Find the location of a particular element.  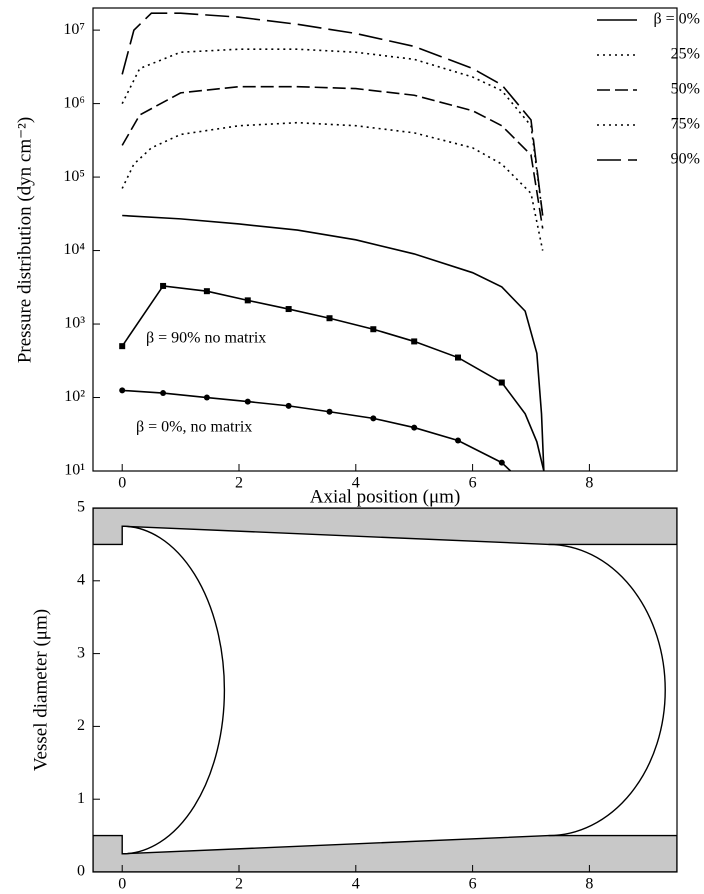

legend-label: 75% is located at coordinates (685, 124).